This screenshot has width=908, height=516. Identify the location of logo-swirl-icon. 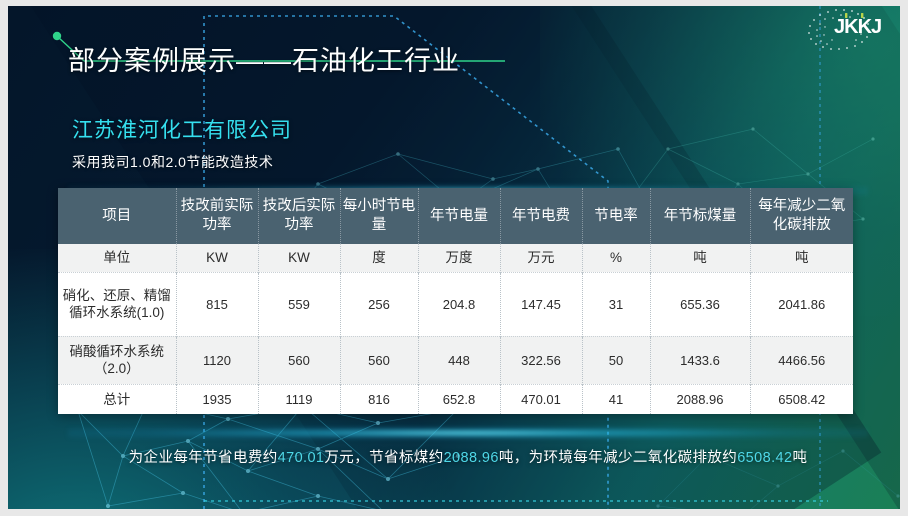
(839, 29).